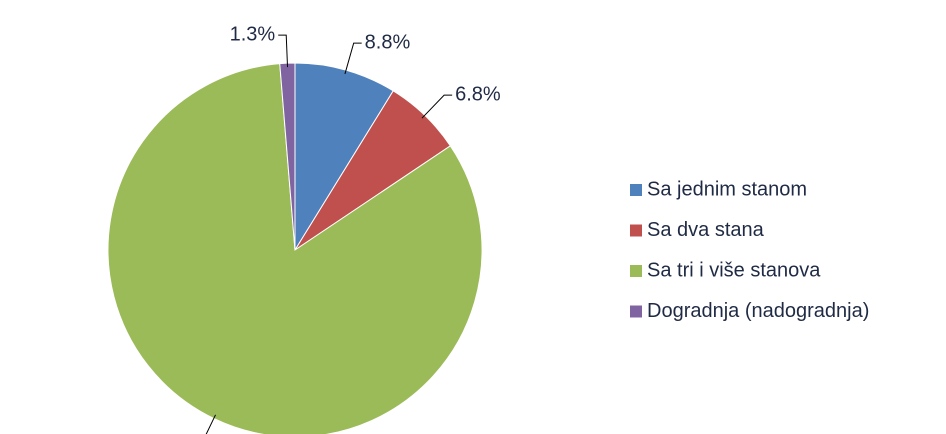 The width and height of the screenshot is (946, 434). I want to click on legend-label: Sa tri i više stanova, so click(734, 270).